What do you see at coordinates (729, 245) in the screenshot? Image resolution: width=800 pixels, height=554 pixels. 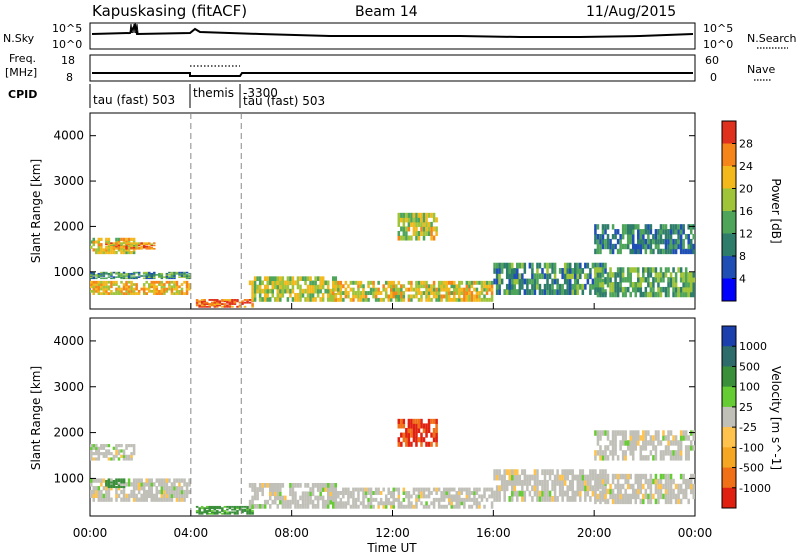 I see `power-colorbar-swatch` at bounding box center [729, 245].